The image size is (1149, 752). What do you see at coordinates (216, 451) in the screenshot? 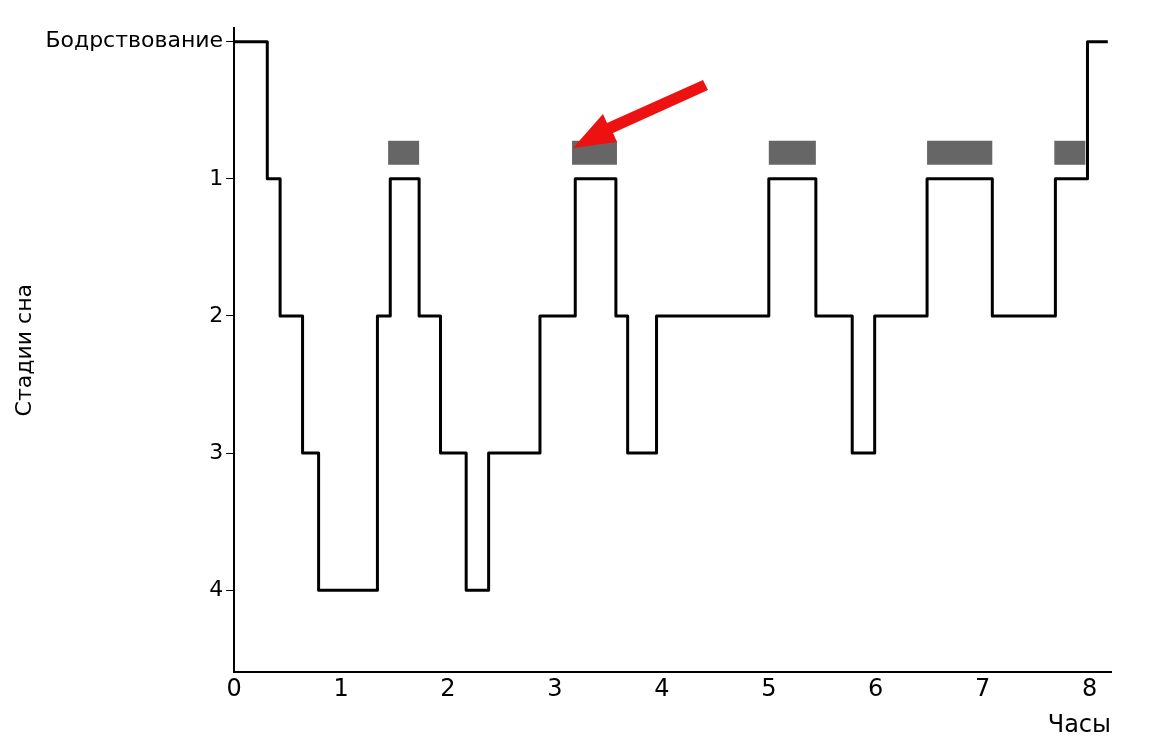
I see `y-tick-label: 3` at bounding box center [216, 451].